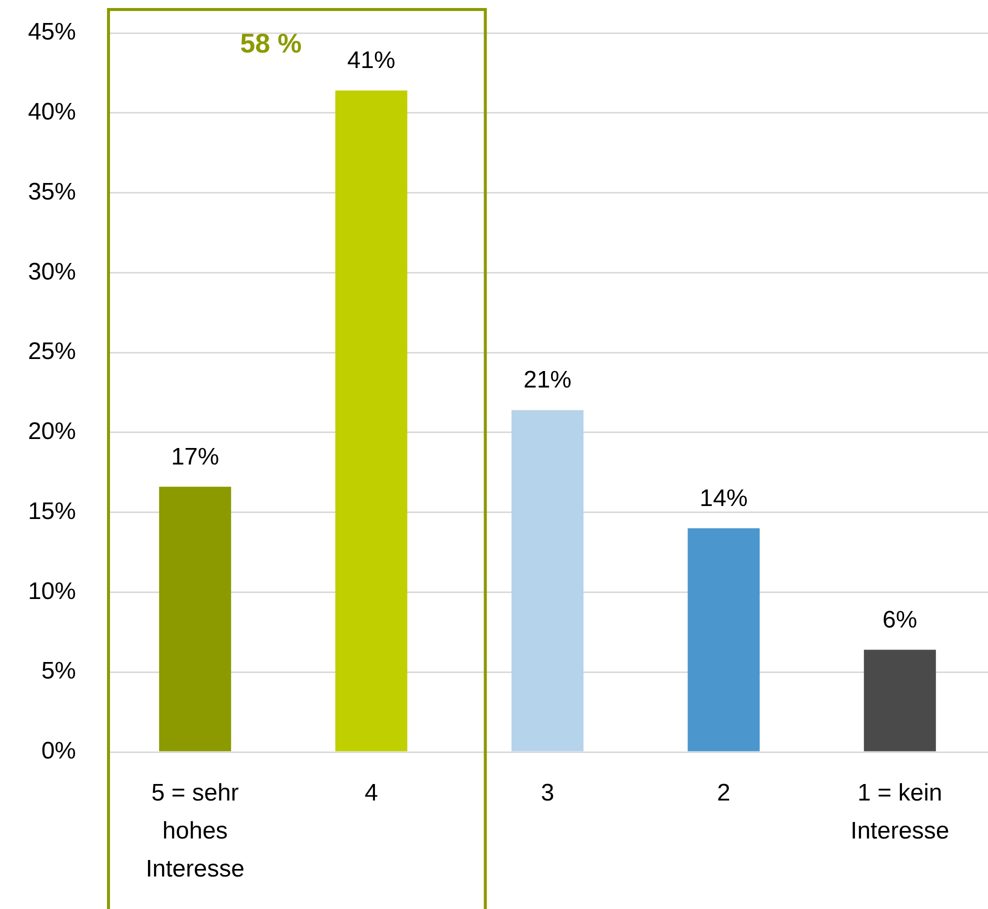 The height and width of the screenshot is (909, 988). I want to click on y-tick-label: 25%, so click(52, 352).